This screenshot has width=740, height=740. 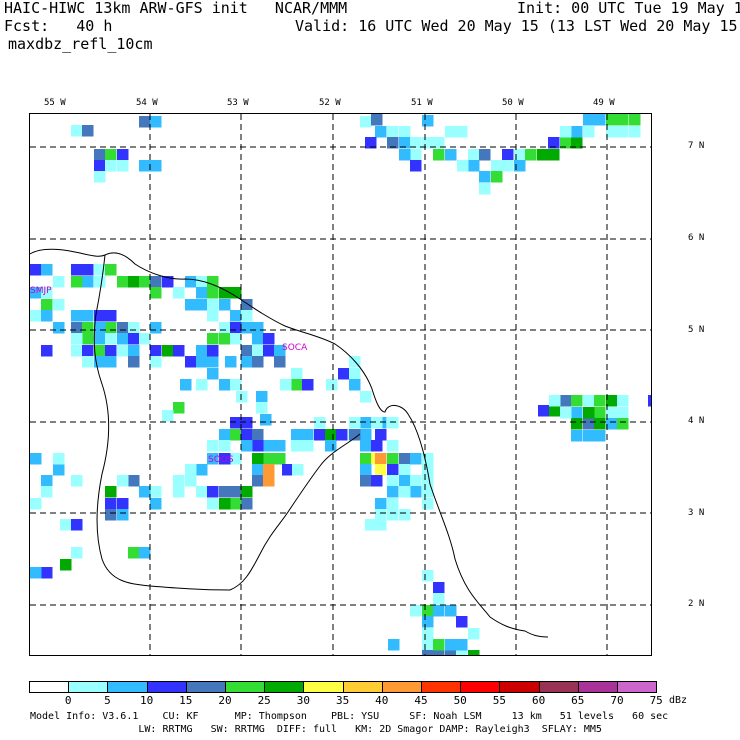 What do you see at coordinates (58, 26) in the screenshot?
I see `forecast-hour: Fcst: 40 h` at bounding box center [58, 26].